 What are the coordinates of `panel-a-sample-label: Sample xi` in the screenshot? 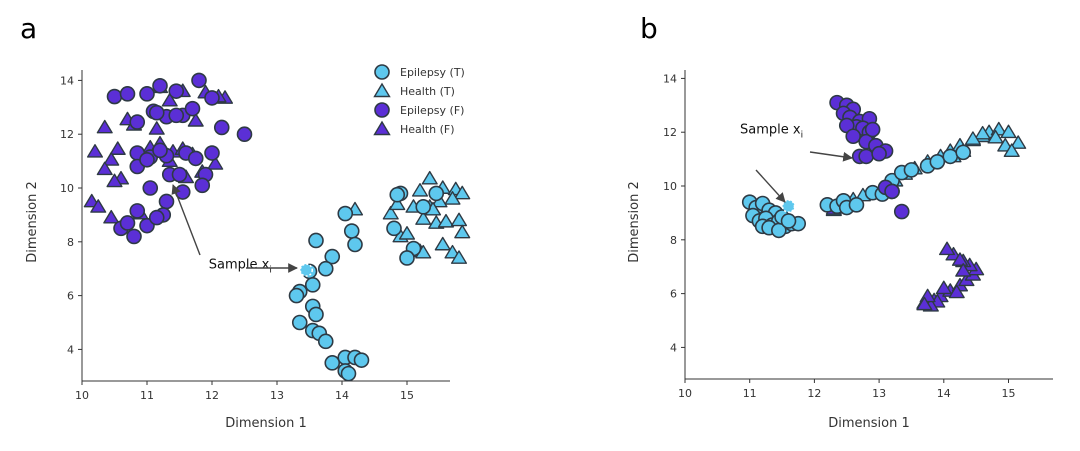 It's located at (240, 267).